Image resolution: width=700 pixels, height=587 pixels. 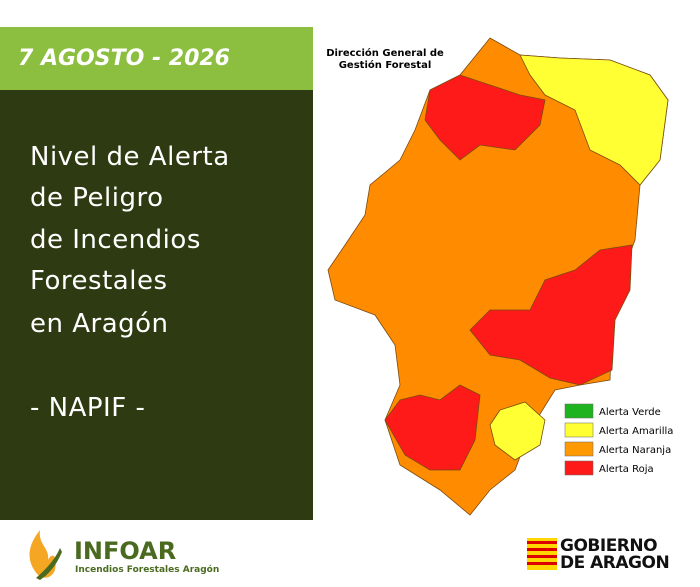 What do you see at coordinates (385, 65) in the screenshot?
I see `map-source: Gestión Forestal` at bounding box center [385, 65].